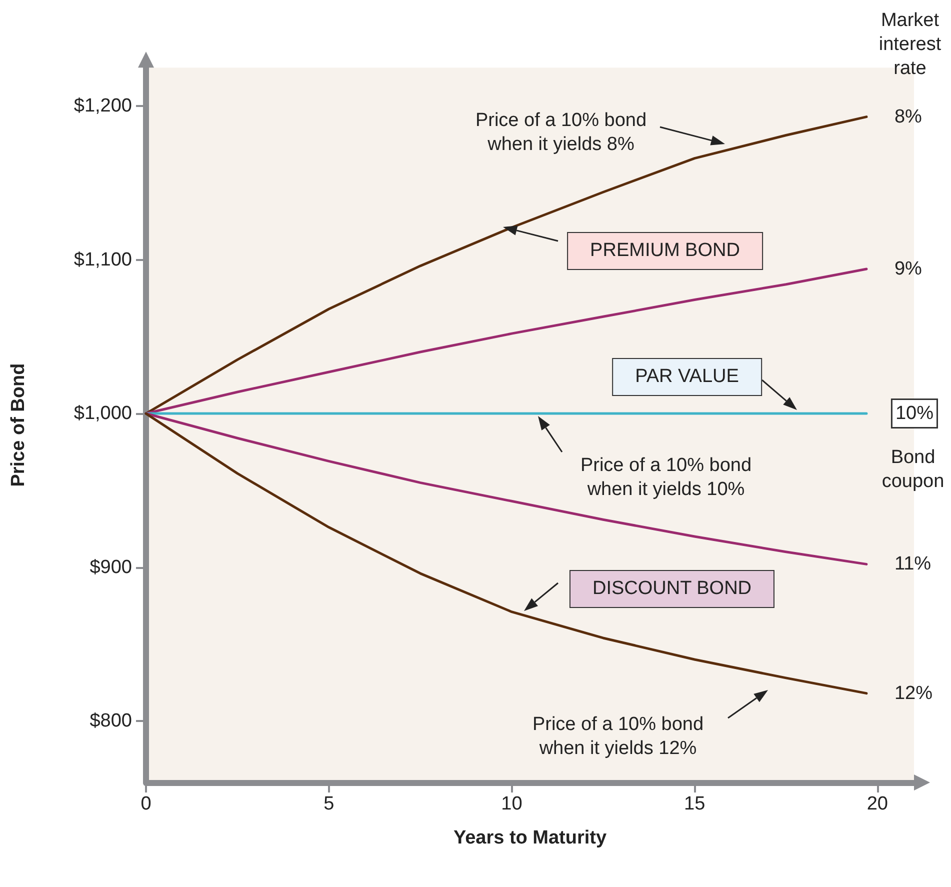 The width and height of the screenshot is (951, 887). What do you see at coordinates (530, 838) in the screenshot?
I see `x-axis-title: Years to Maturity` at bounding box center [530, 838].